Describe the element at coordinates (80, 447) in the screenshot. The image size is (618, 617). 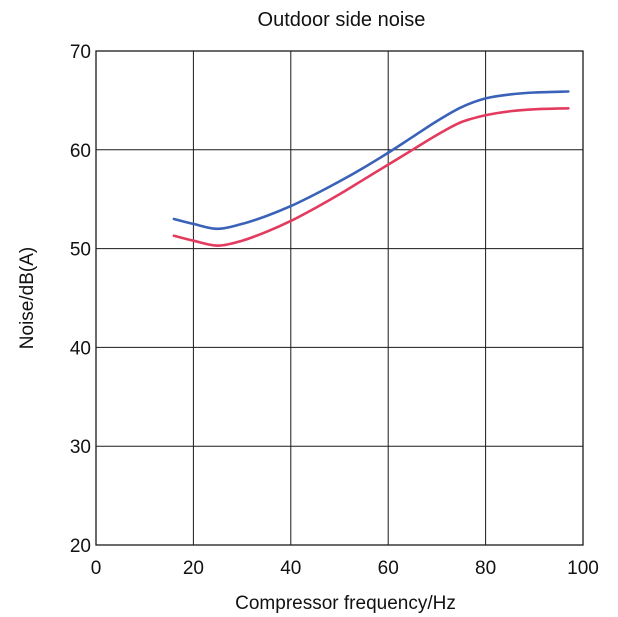
I see `y-tick-label: 30` at that location.